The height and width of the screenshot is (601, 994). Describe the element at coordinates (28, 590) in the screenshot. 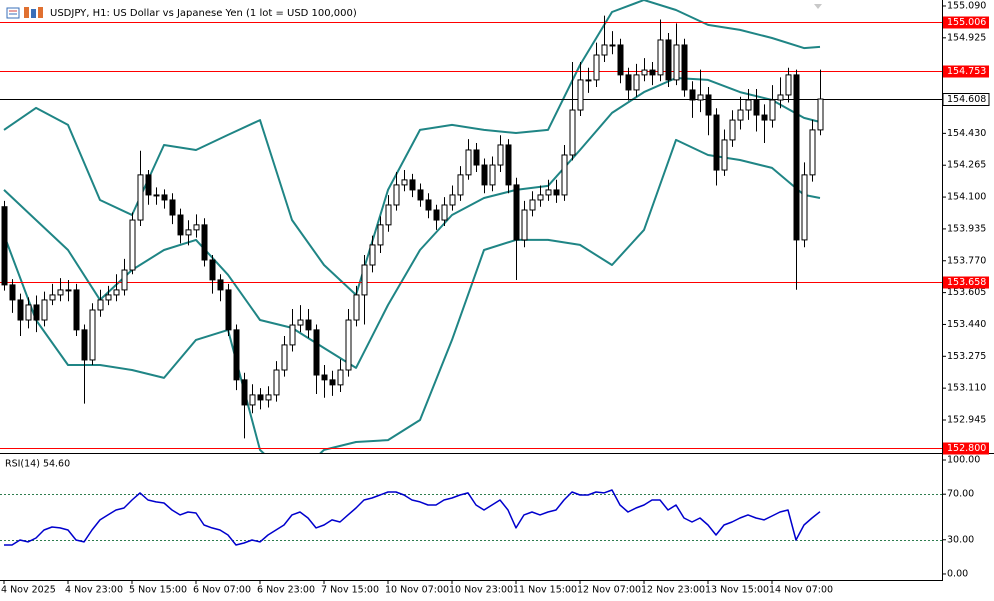

I see `x-tick-label: 4 Nov 2025` at that location.